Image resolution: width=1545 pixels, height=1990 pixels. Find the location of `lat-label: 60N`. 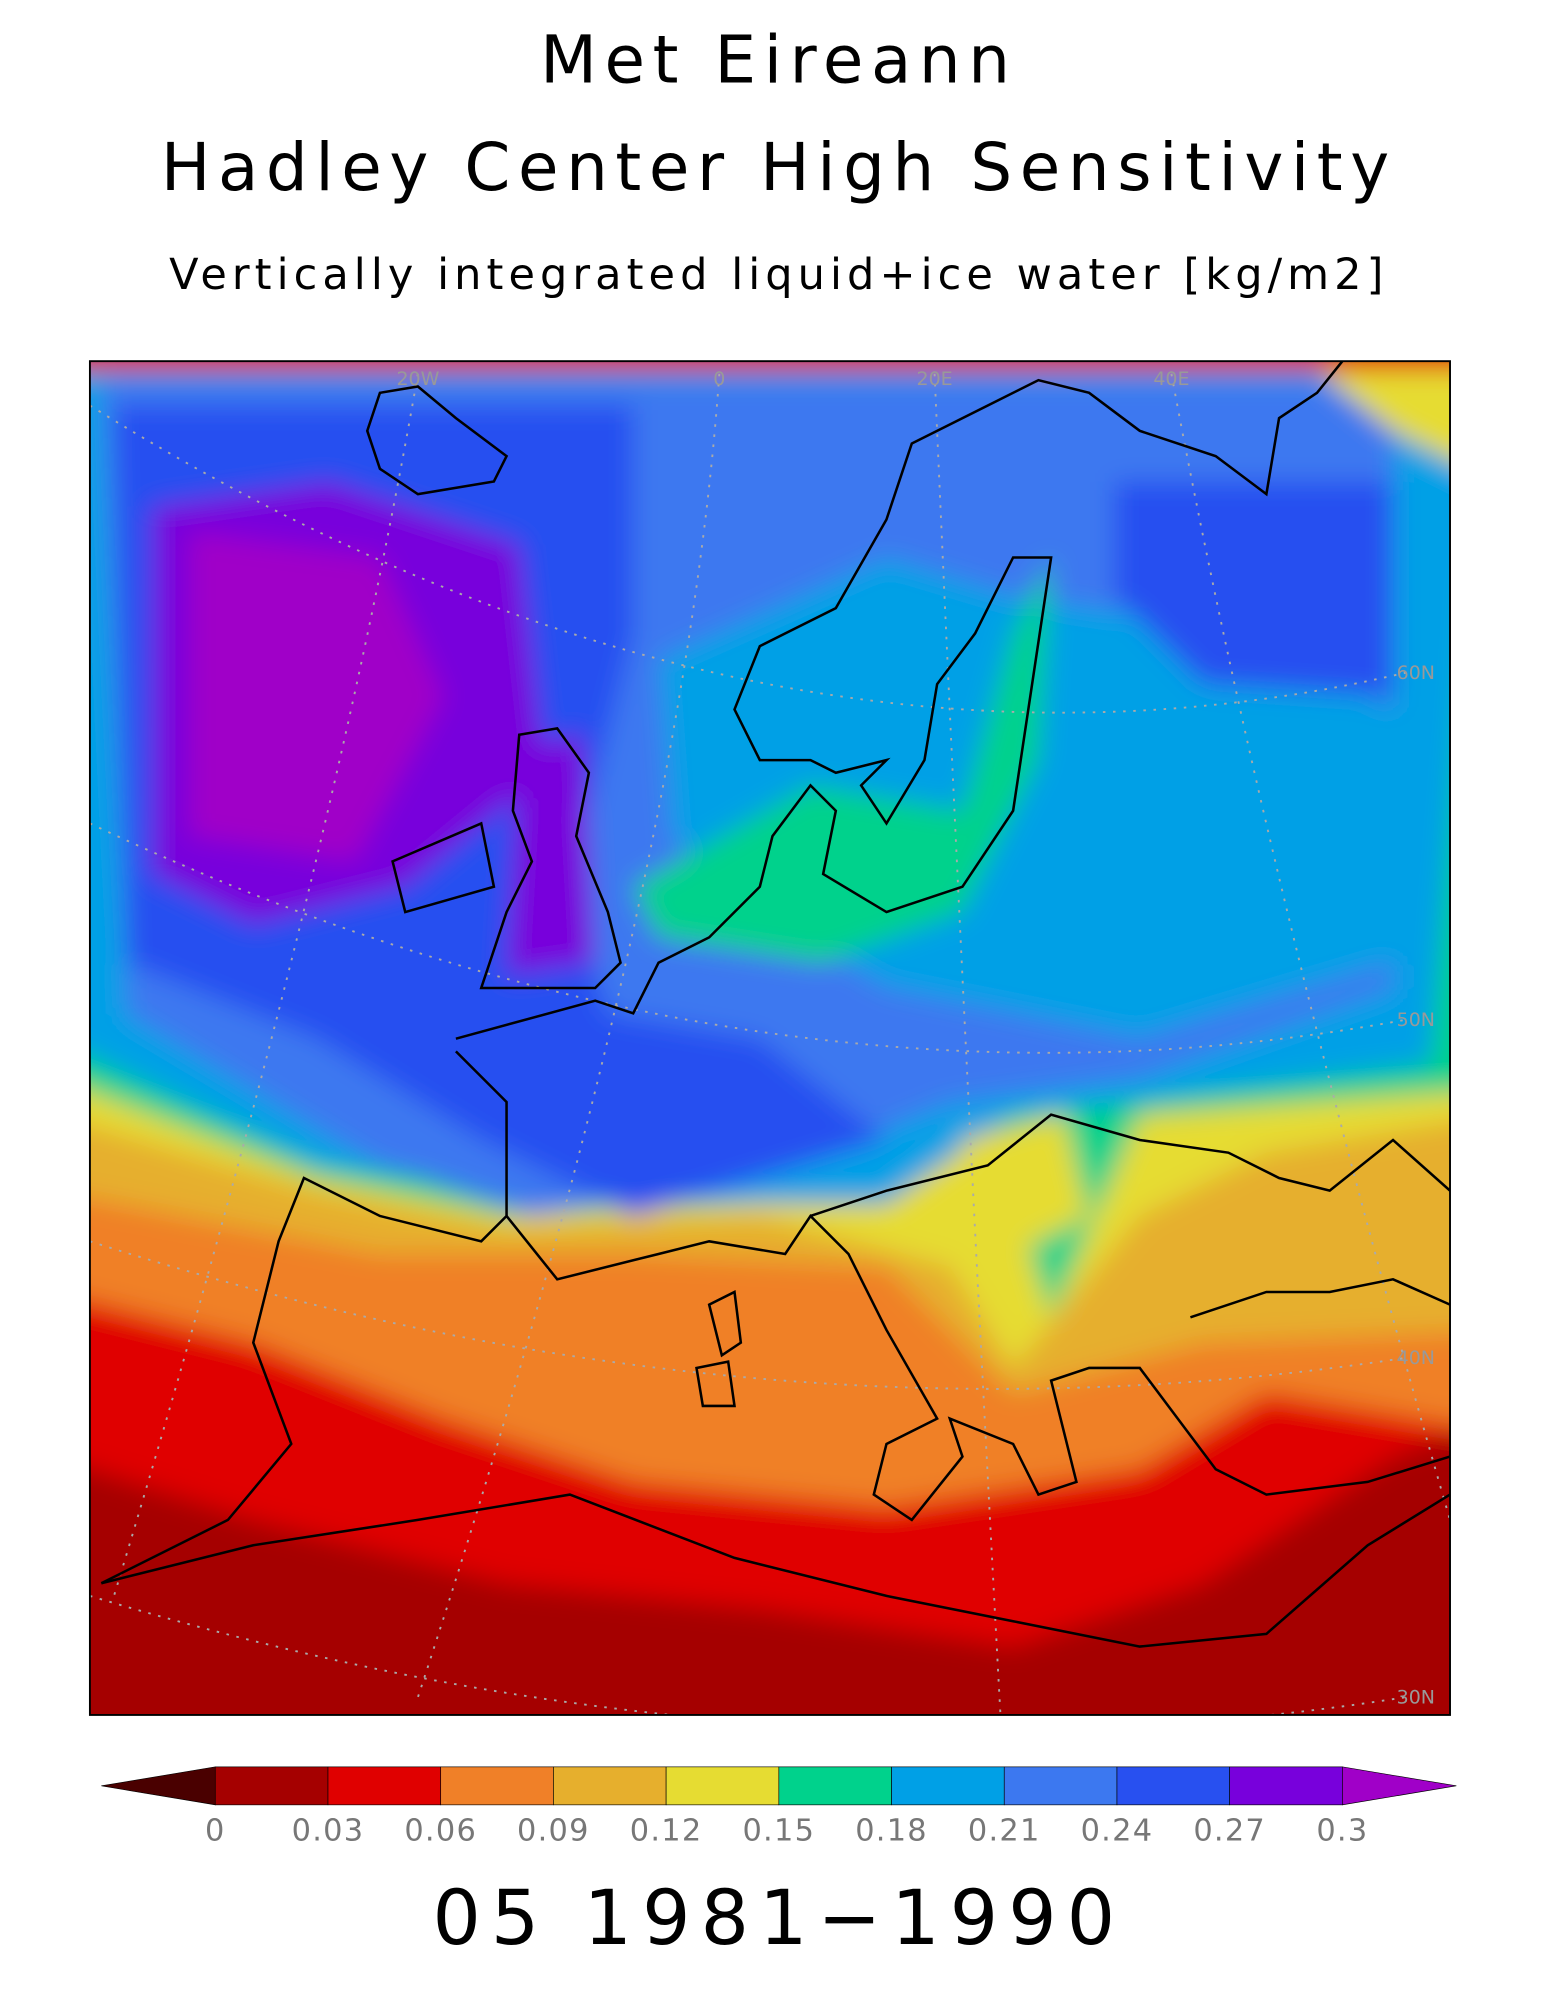

lat-label: 60N is located at coordinates (1416, 673).